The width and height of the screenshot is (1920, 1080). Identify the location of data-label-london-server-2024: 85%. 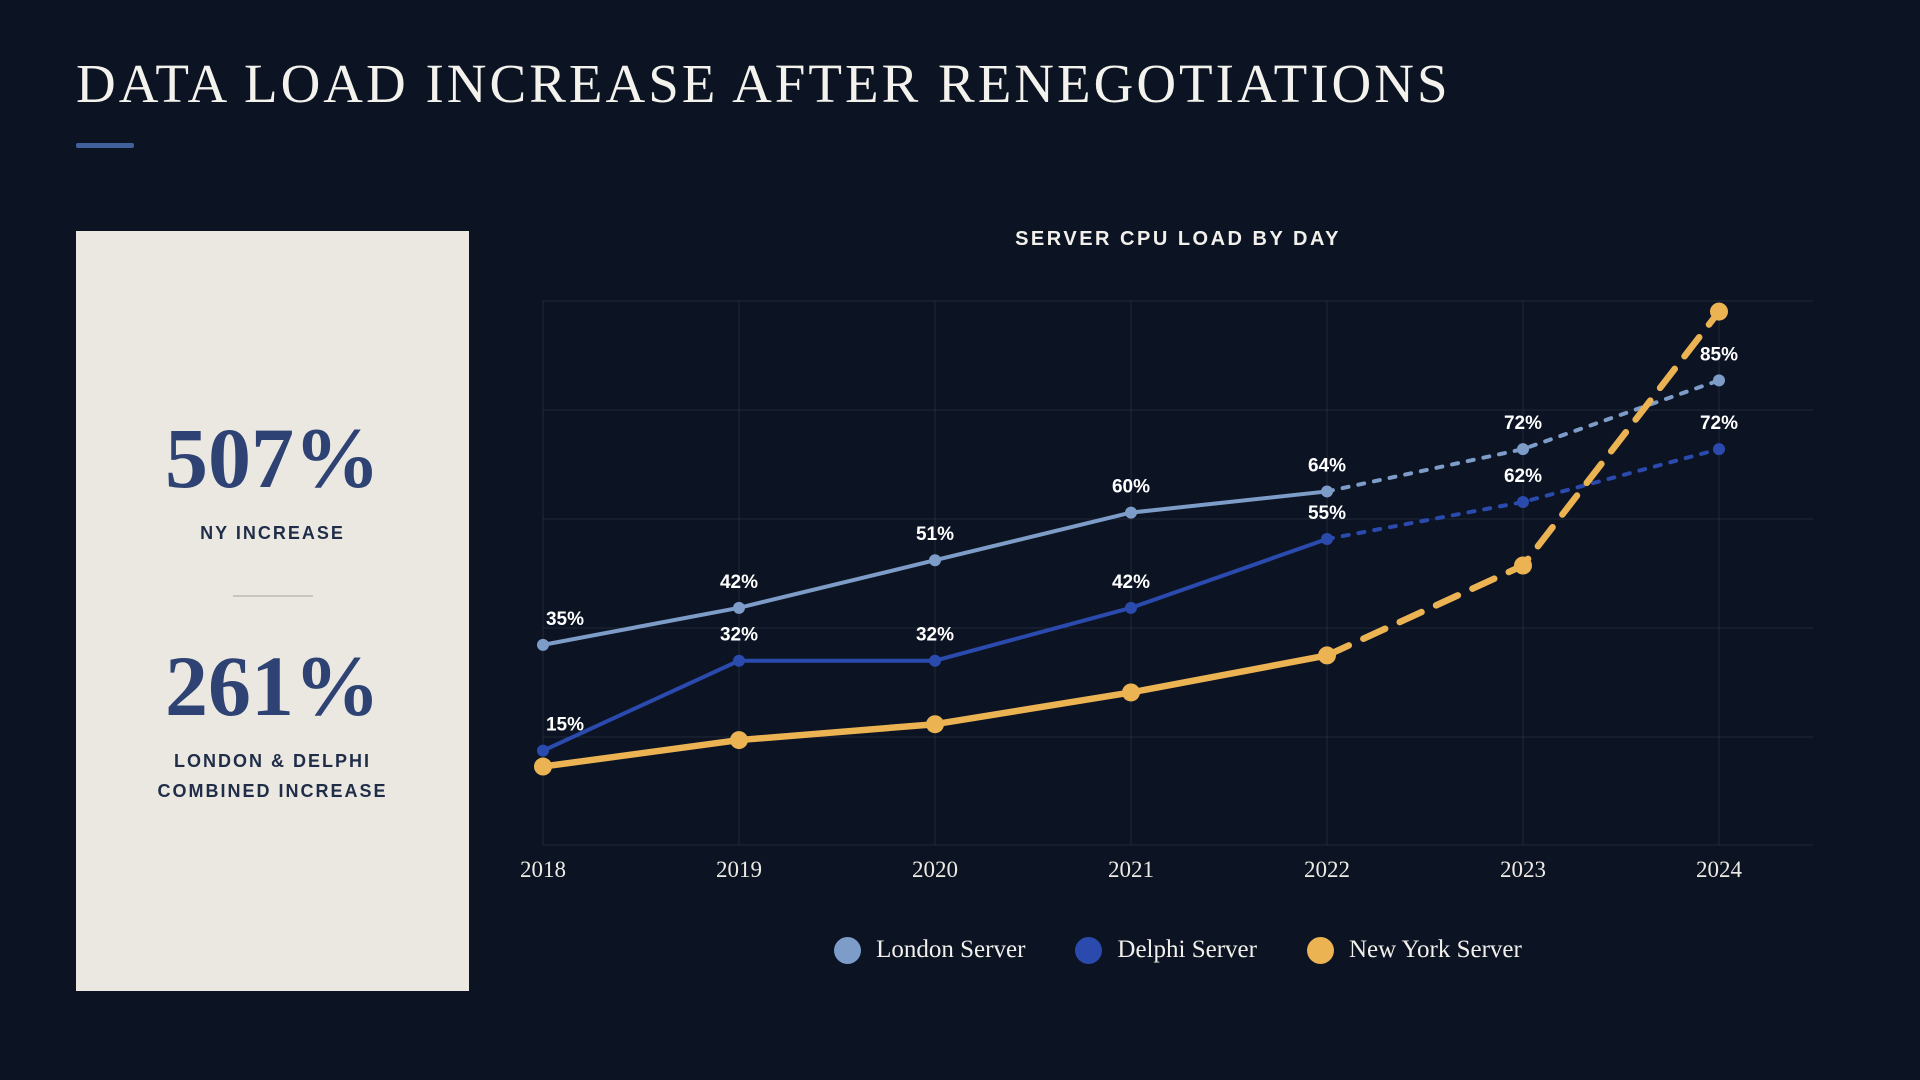
(1719, 354).